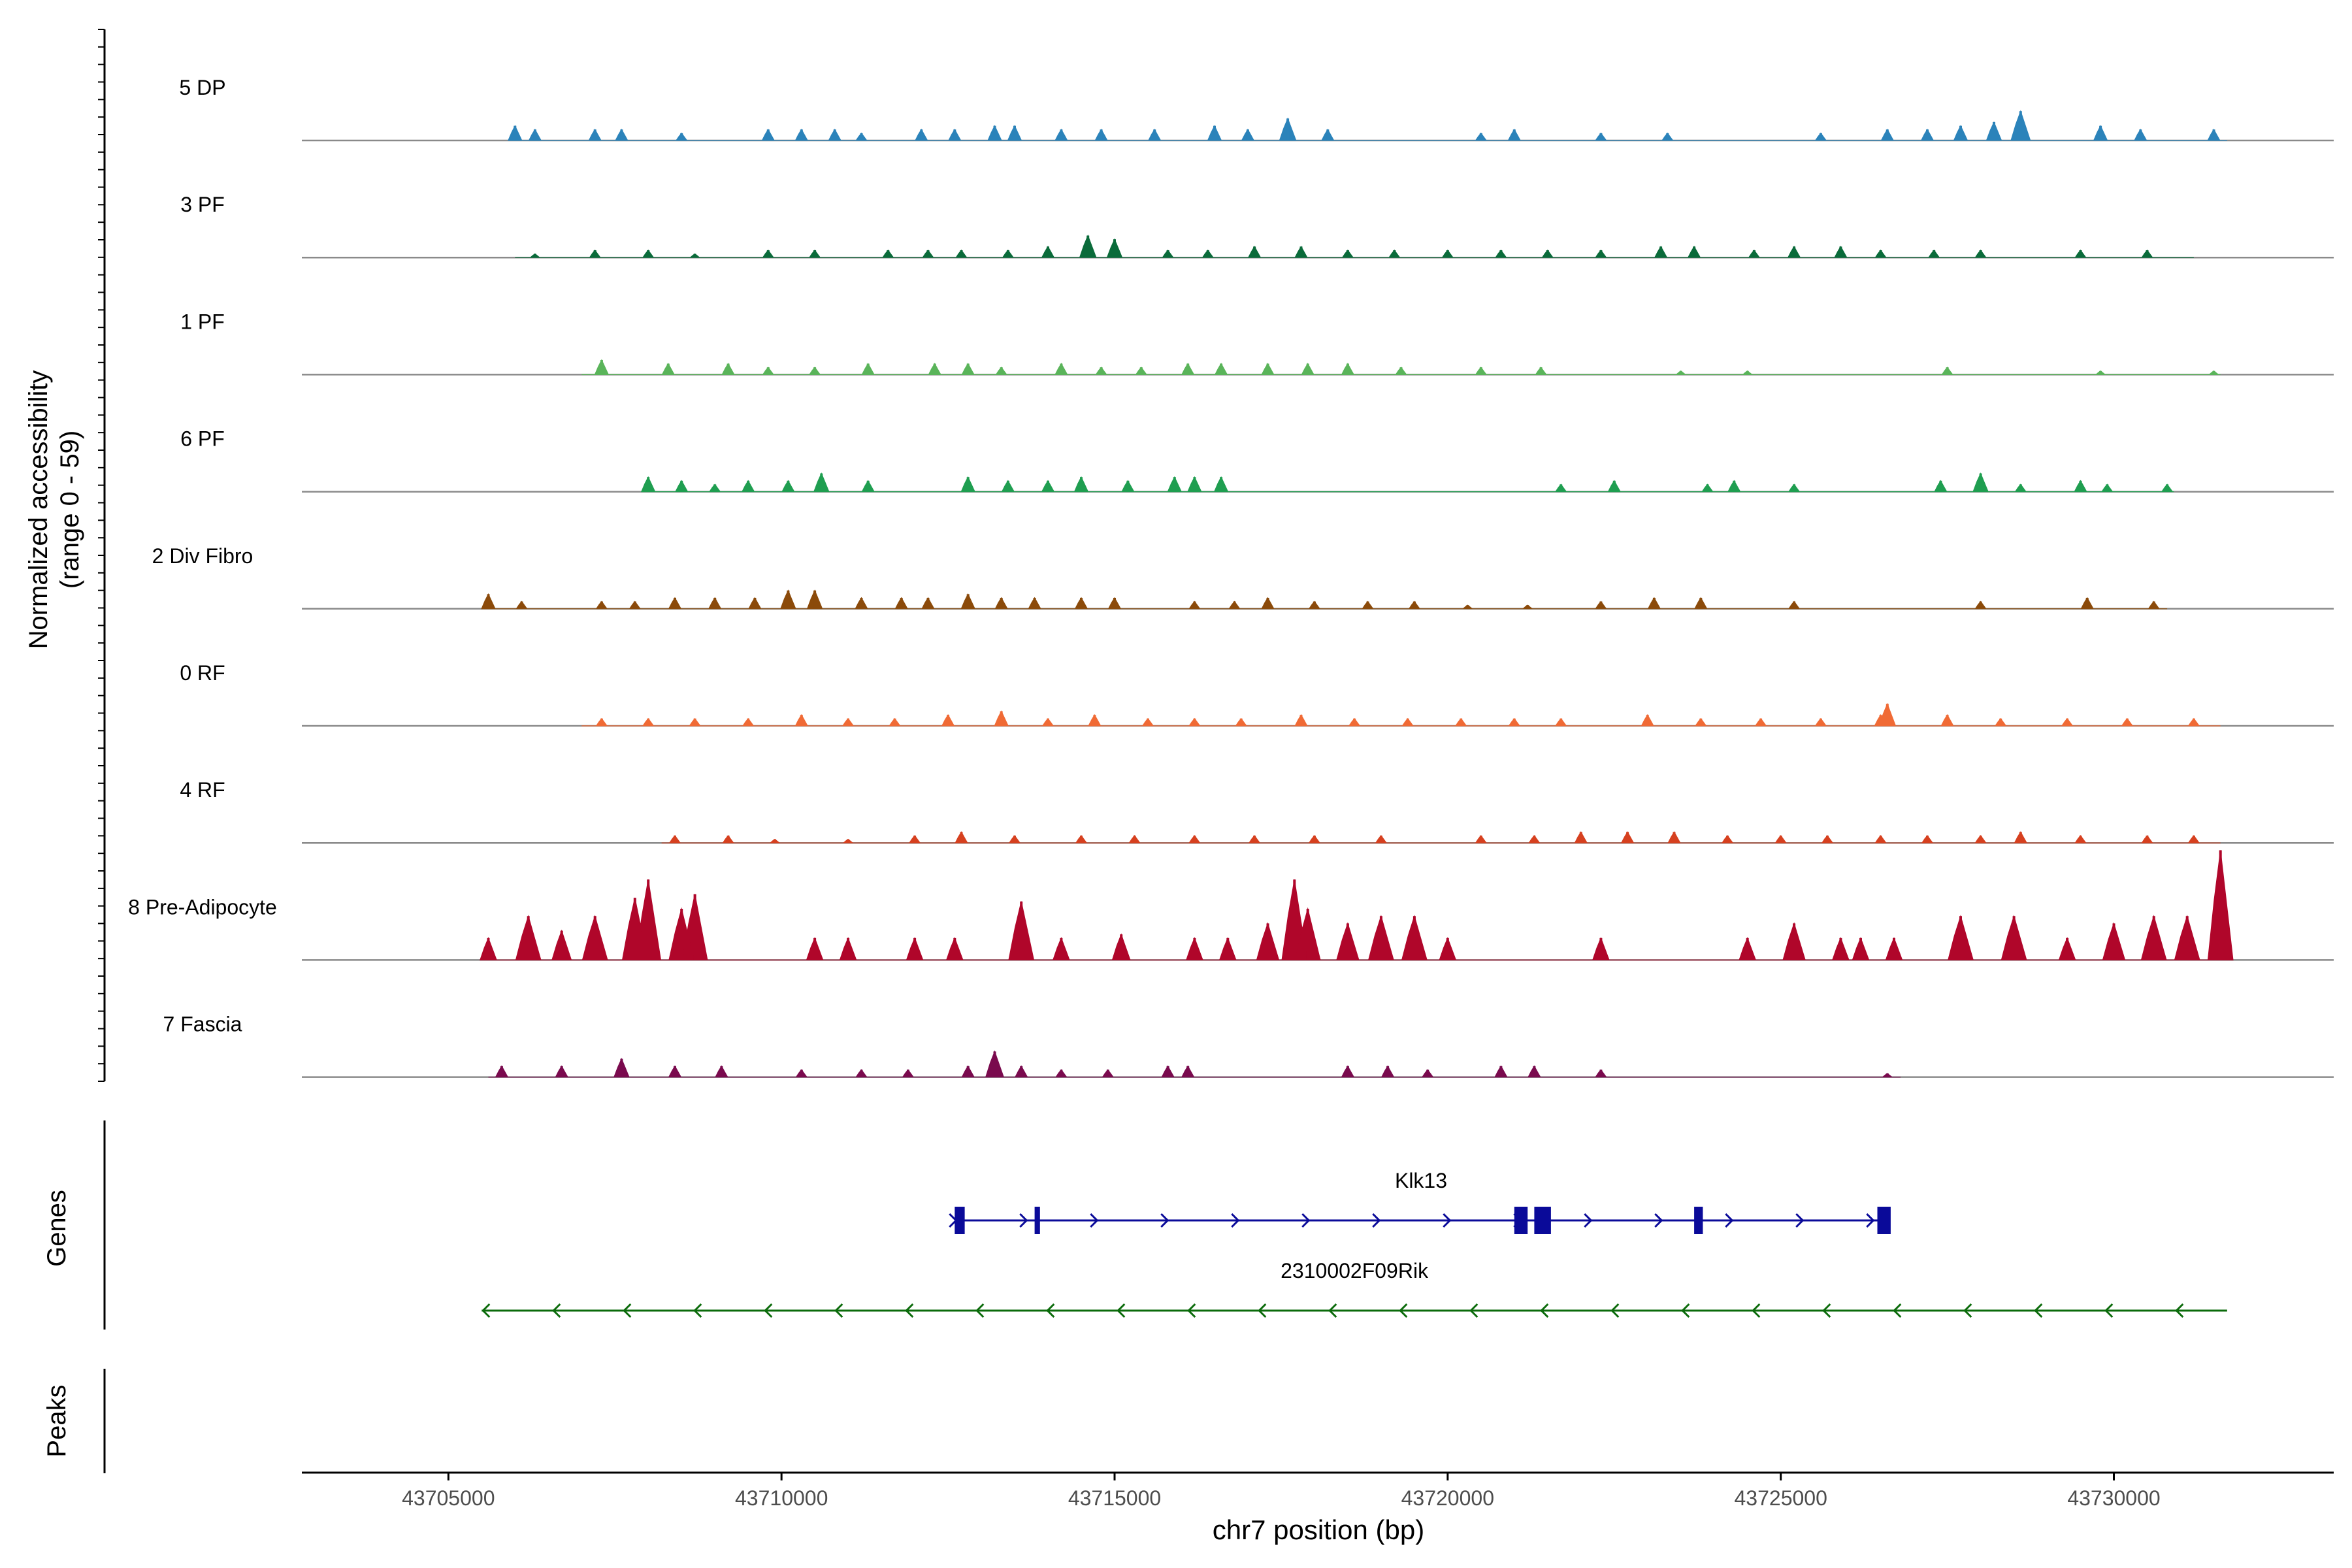 This screenshot has width=2352, height=1568. I want to click on gene-annotation-panel: Klk13 2310002F09Rik, so click(1354, 1243).